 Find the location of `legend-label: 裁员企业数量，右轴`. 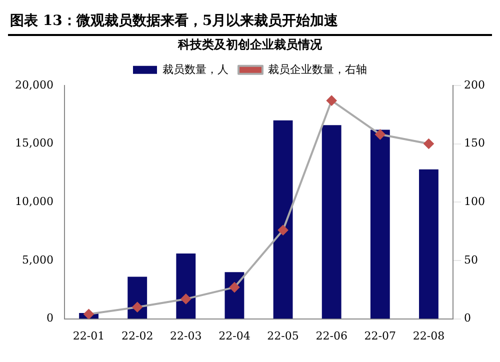

legend-label: 裁员企业数量，右轴 is located at coordinates (317, 69).